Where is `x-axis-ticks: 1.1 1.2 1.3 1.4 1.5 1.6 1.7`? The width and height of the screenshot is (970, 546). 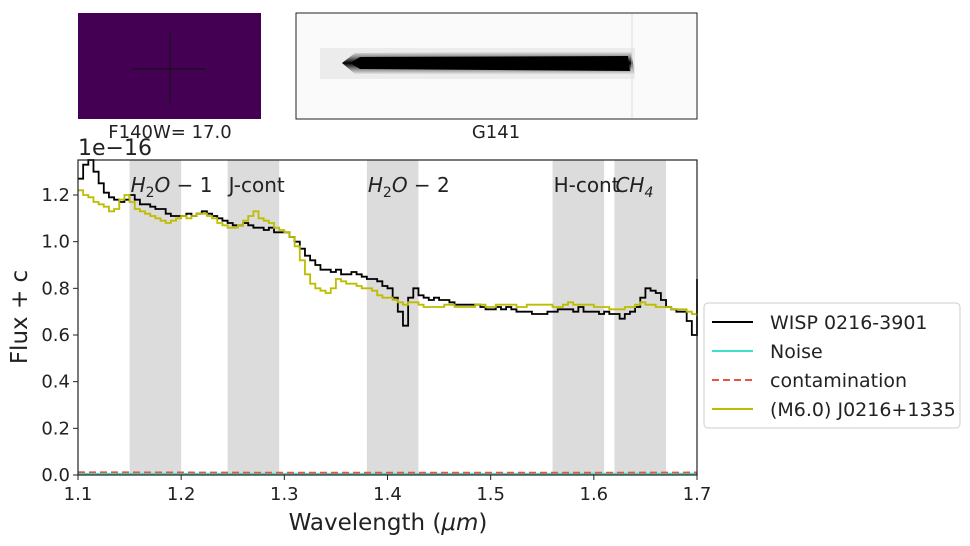 x-axis-ticks: 1.1 1.2 1.3 1.4 1.5 1.6 1.7 is located at coordinates (388, 490).